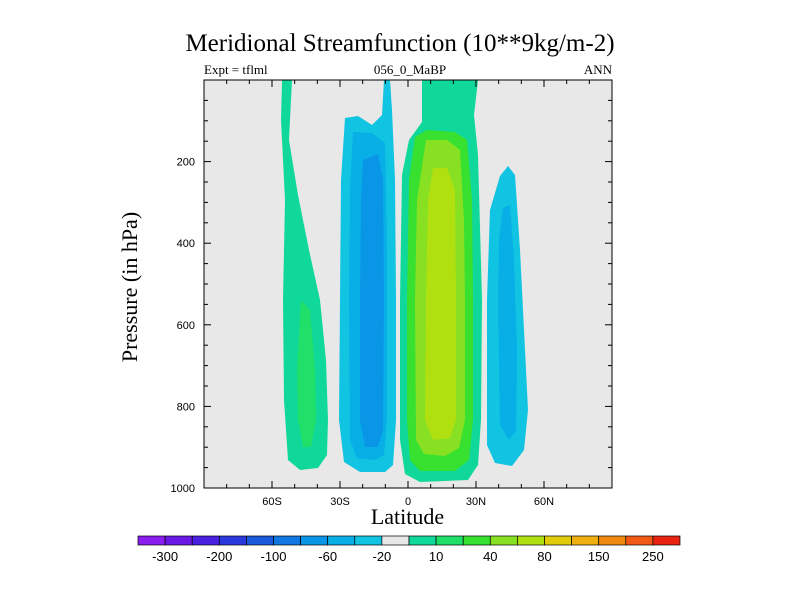  I want to click on colorbar: -300 -200 -100 -60 -20 10 40 80 150 250, so click(409, 549).